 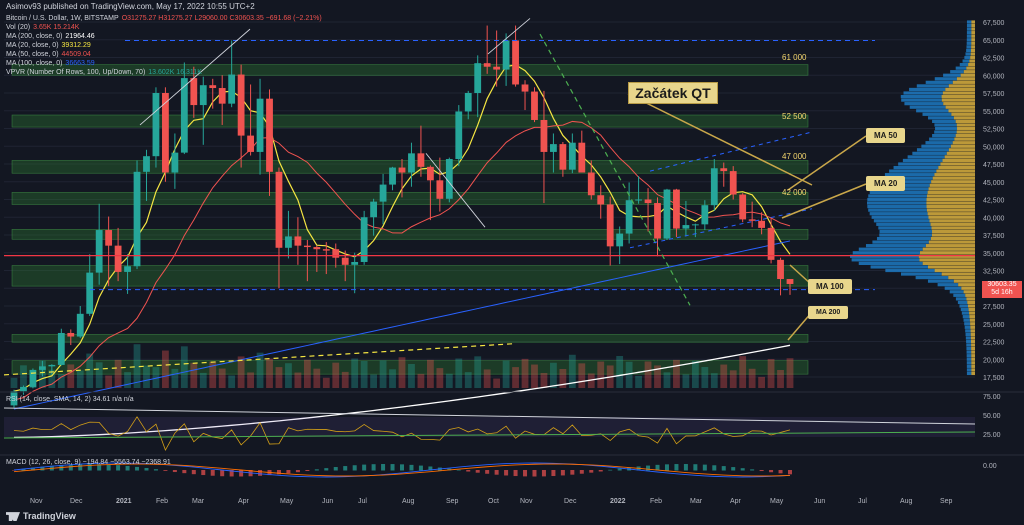 What do you see at coordinates (994, 272) in the screenshot?
I see `price-tick-label: 32,500` at bounding box center [994, 272].